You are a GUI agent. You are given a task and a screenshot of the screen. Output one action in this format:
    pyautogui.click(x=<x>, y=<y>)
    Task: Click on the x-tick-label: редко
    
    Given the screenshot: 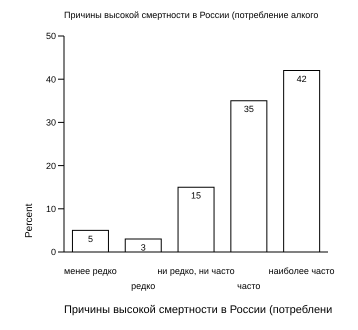 What is the action you would take?
    pyautogui.click(x=143, y=286)
    